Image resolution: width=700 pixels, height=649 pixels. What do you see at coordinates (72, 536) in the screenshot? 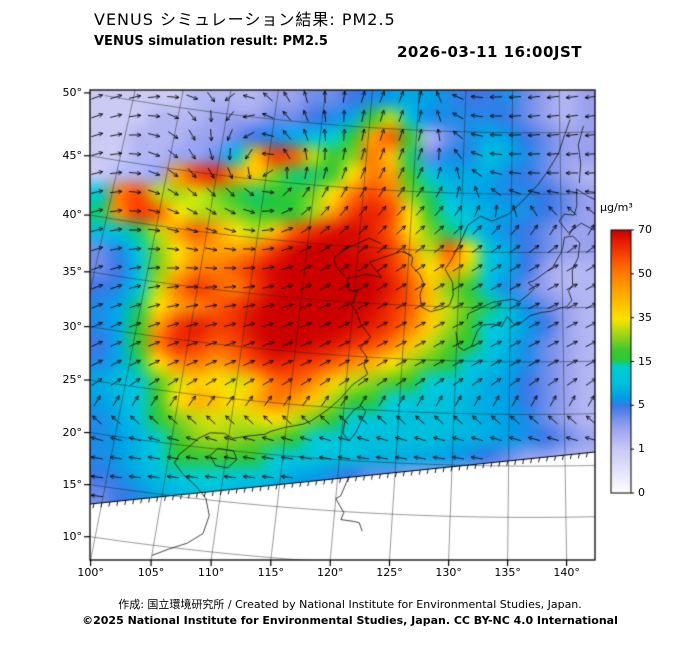
I see `lat-tick-label: 10°` at bounding box center [72, 536].